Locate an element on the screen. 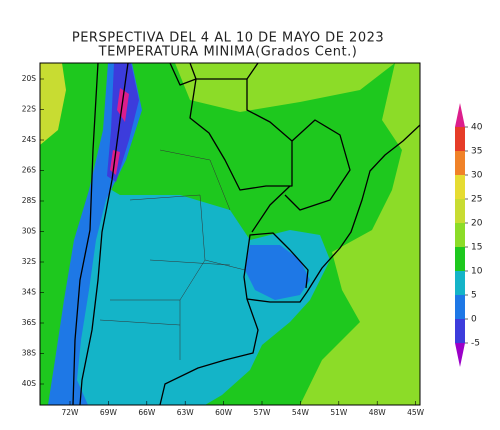 The width and height of the screenshot is (500, 430). lon-label: 54W is located at coordinates (301, 412).